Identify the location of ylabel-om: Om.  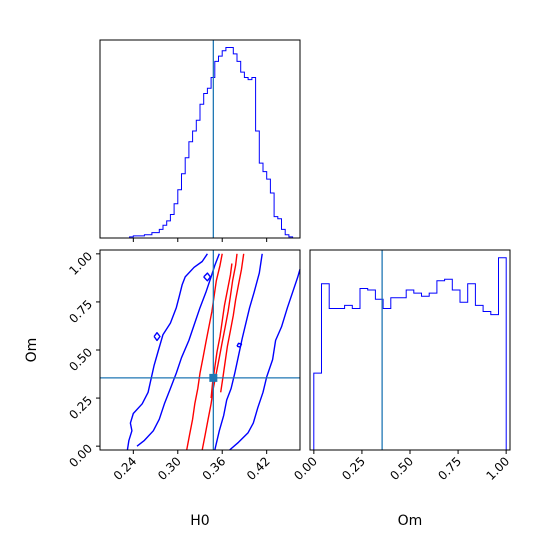
(32, 350).